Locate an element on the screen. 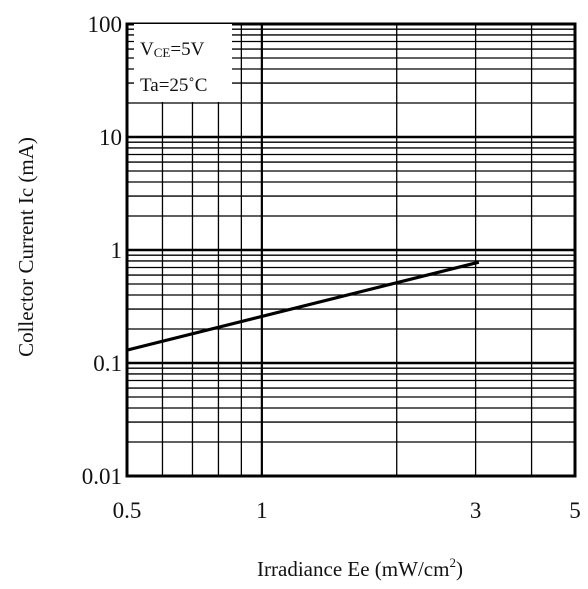  series-layer is located at coordinates (303, 306).